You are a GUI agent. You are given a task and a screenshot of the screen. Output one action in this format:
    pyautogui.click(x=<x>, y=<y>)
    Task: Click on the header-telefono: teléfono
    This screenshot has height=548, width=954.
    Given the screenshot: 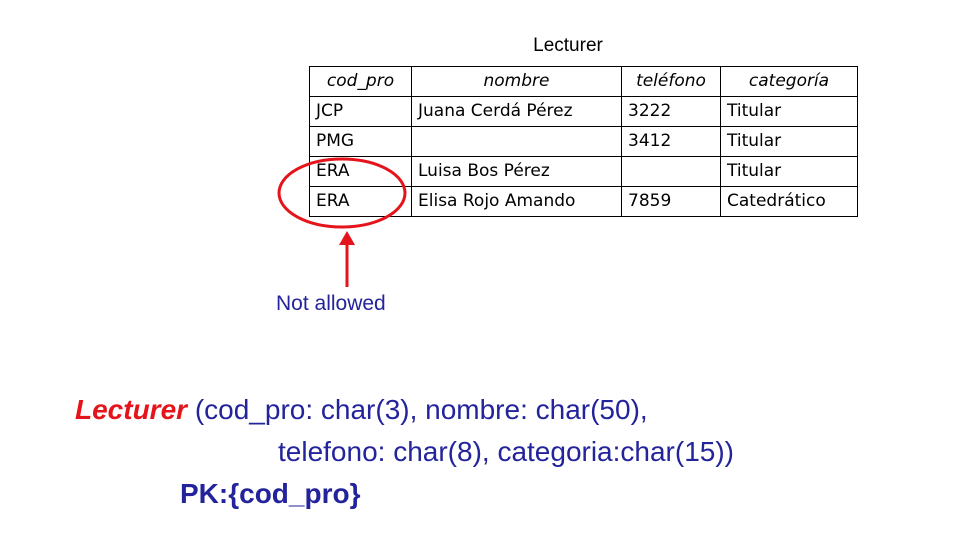 What is the action you would take?
    pyautogui.click(x=671, y=81)
    